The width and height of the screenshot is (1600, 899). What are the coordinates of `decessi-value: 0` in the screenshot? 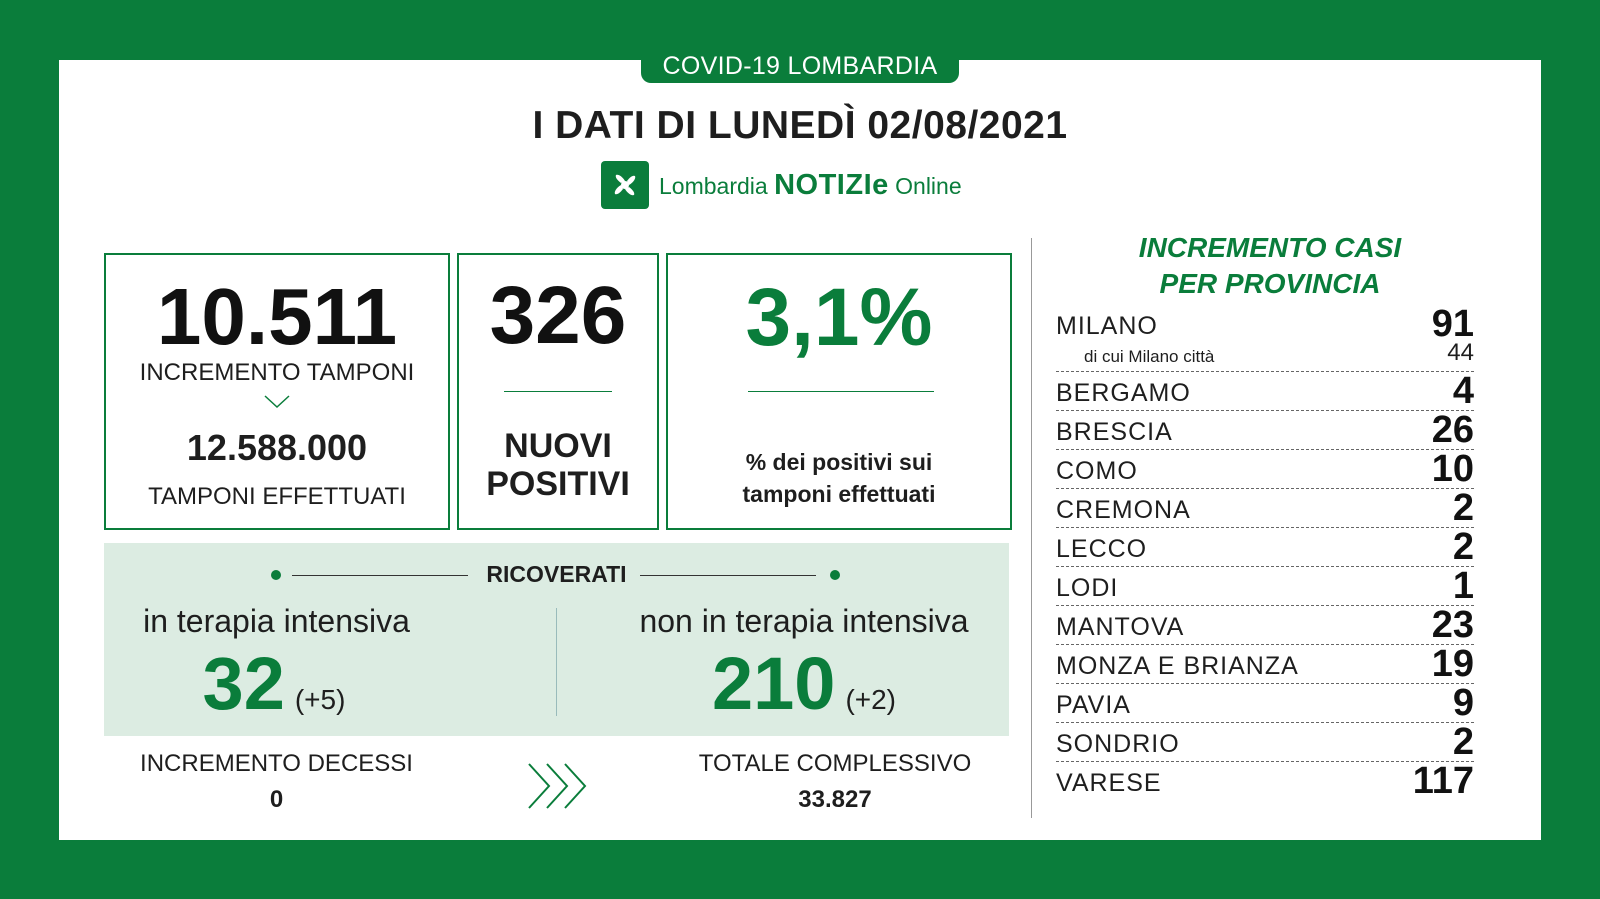 It's located at (276, 799).